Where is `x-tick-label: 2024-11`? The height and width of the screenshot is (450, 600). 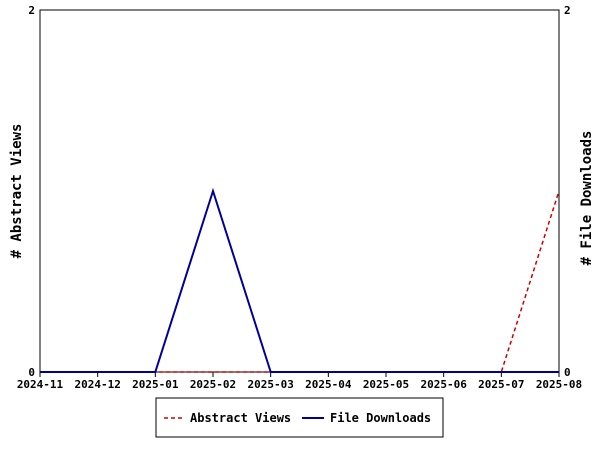 x-tick-label: 2024-11 is located at coordinates (40, 384).